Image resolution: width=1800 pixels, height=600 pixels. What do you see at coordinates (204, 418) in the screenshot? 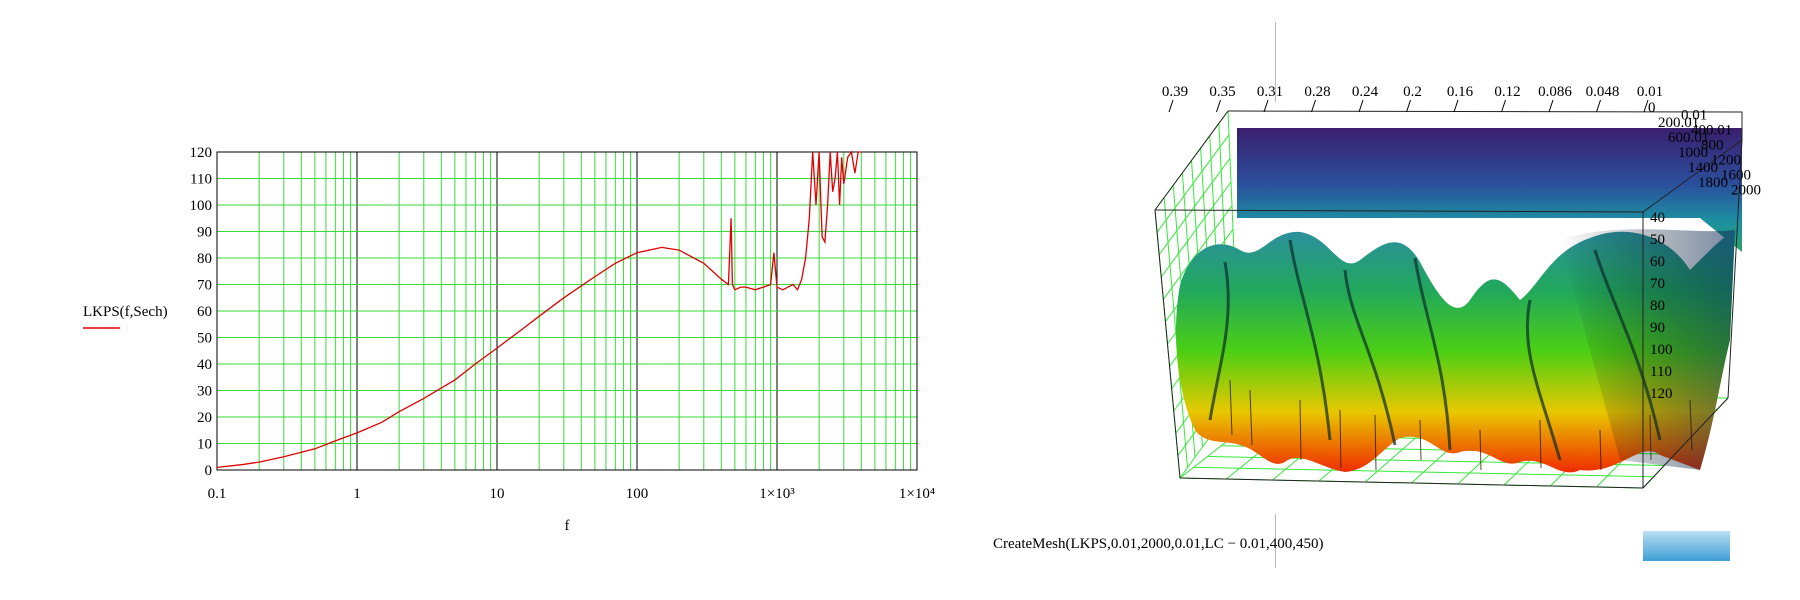
I see `y-tick-label: 20` at bounding box center [204, 418].